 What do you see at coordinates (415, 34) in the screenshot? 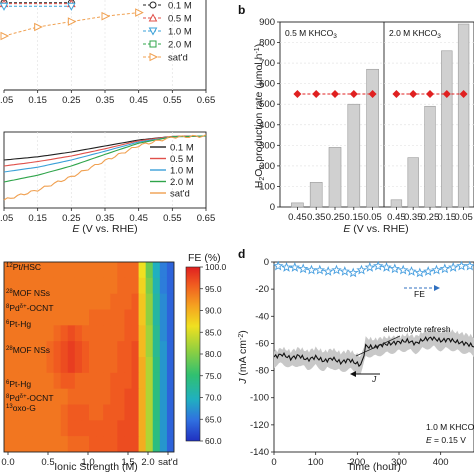
I see `pb-group2-label: 2.0 M KHCO3` at bounding box center [415, 34].